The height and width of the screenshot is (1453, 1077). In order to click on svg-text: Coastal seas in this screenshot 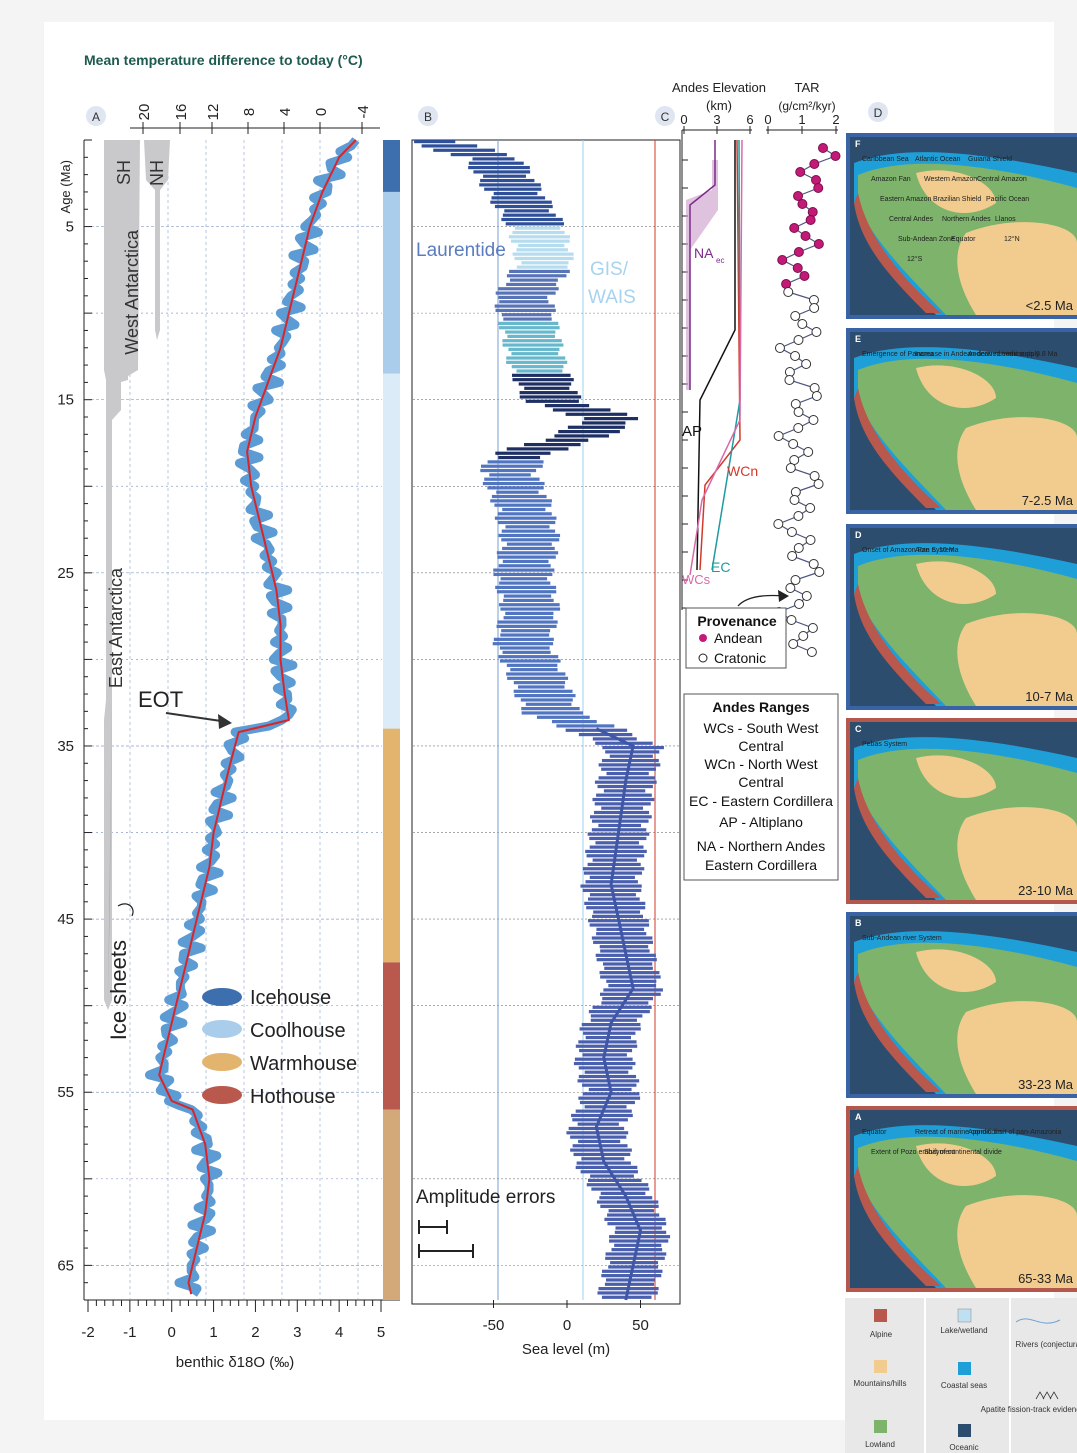, I will do `click(964, 1385)`.